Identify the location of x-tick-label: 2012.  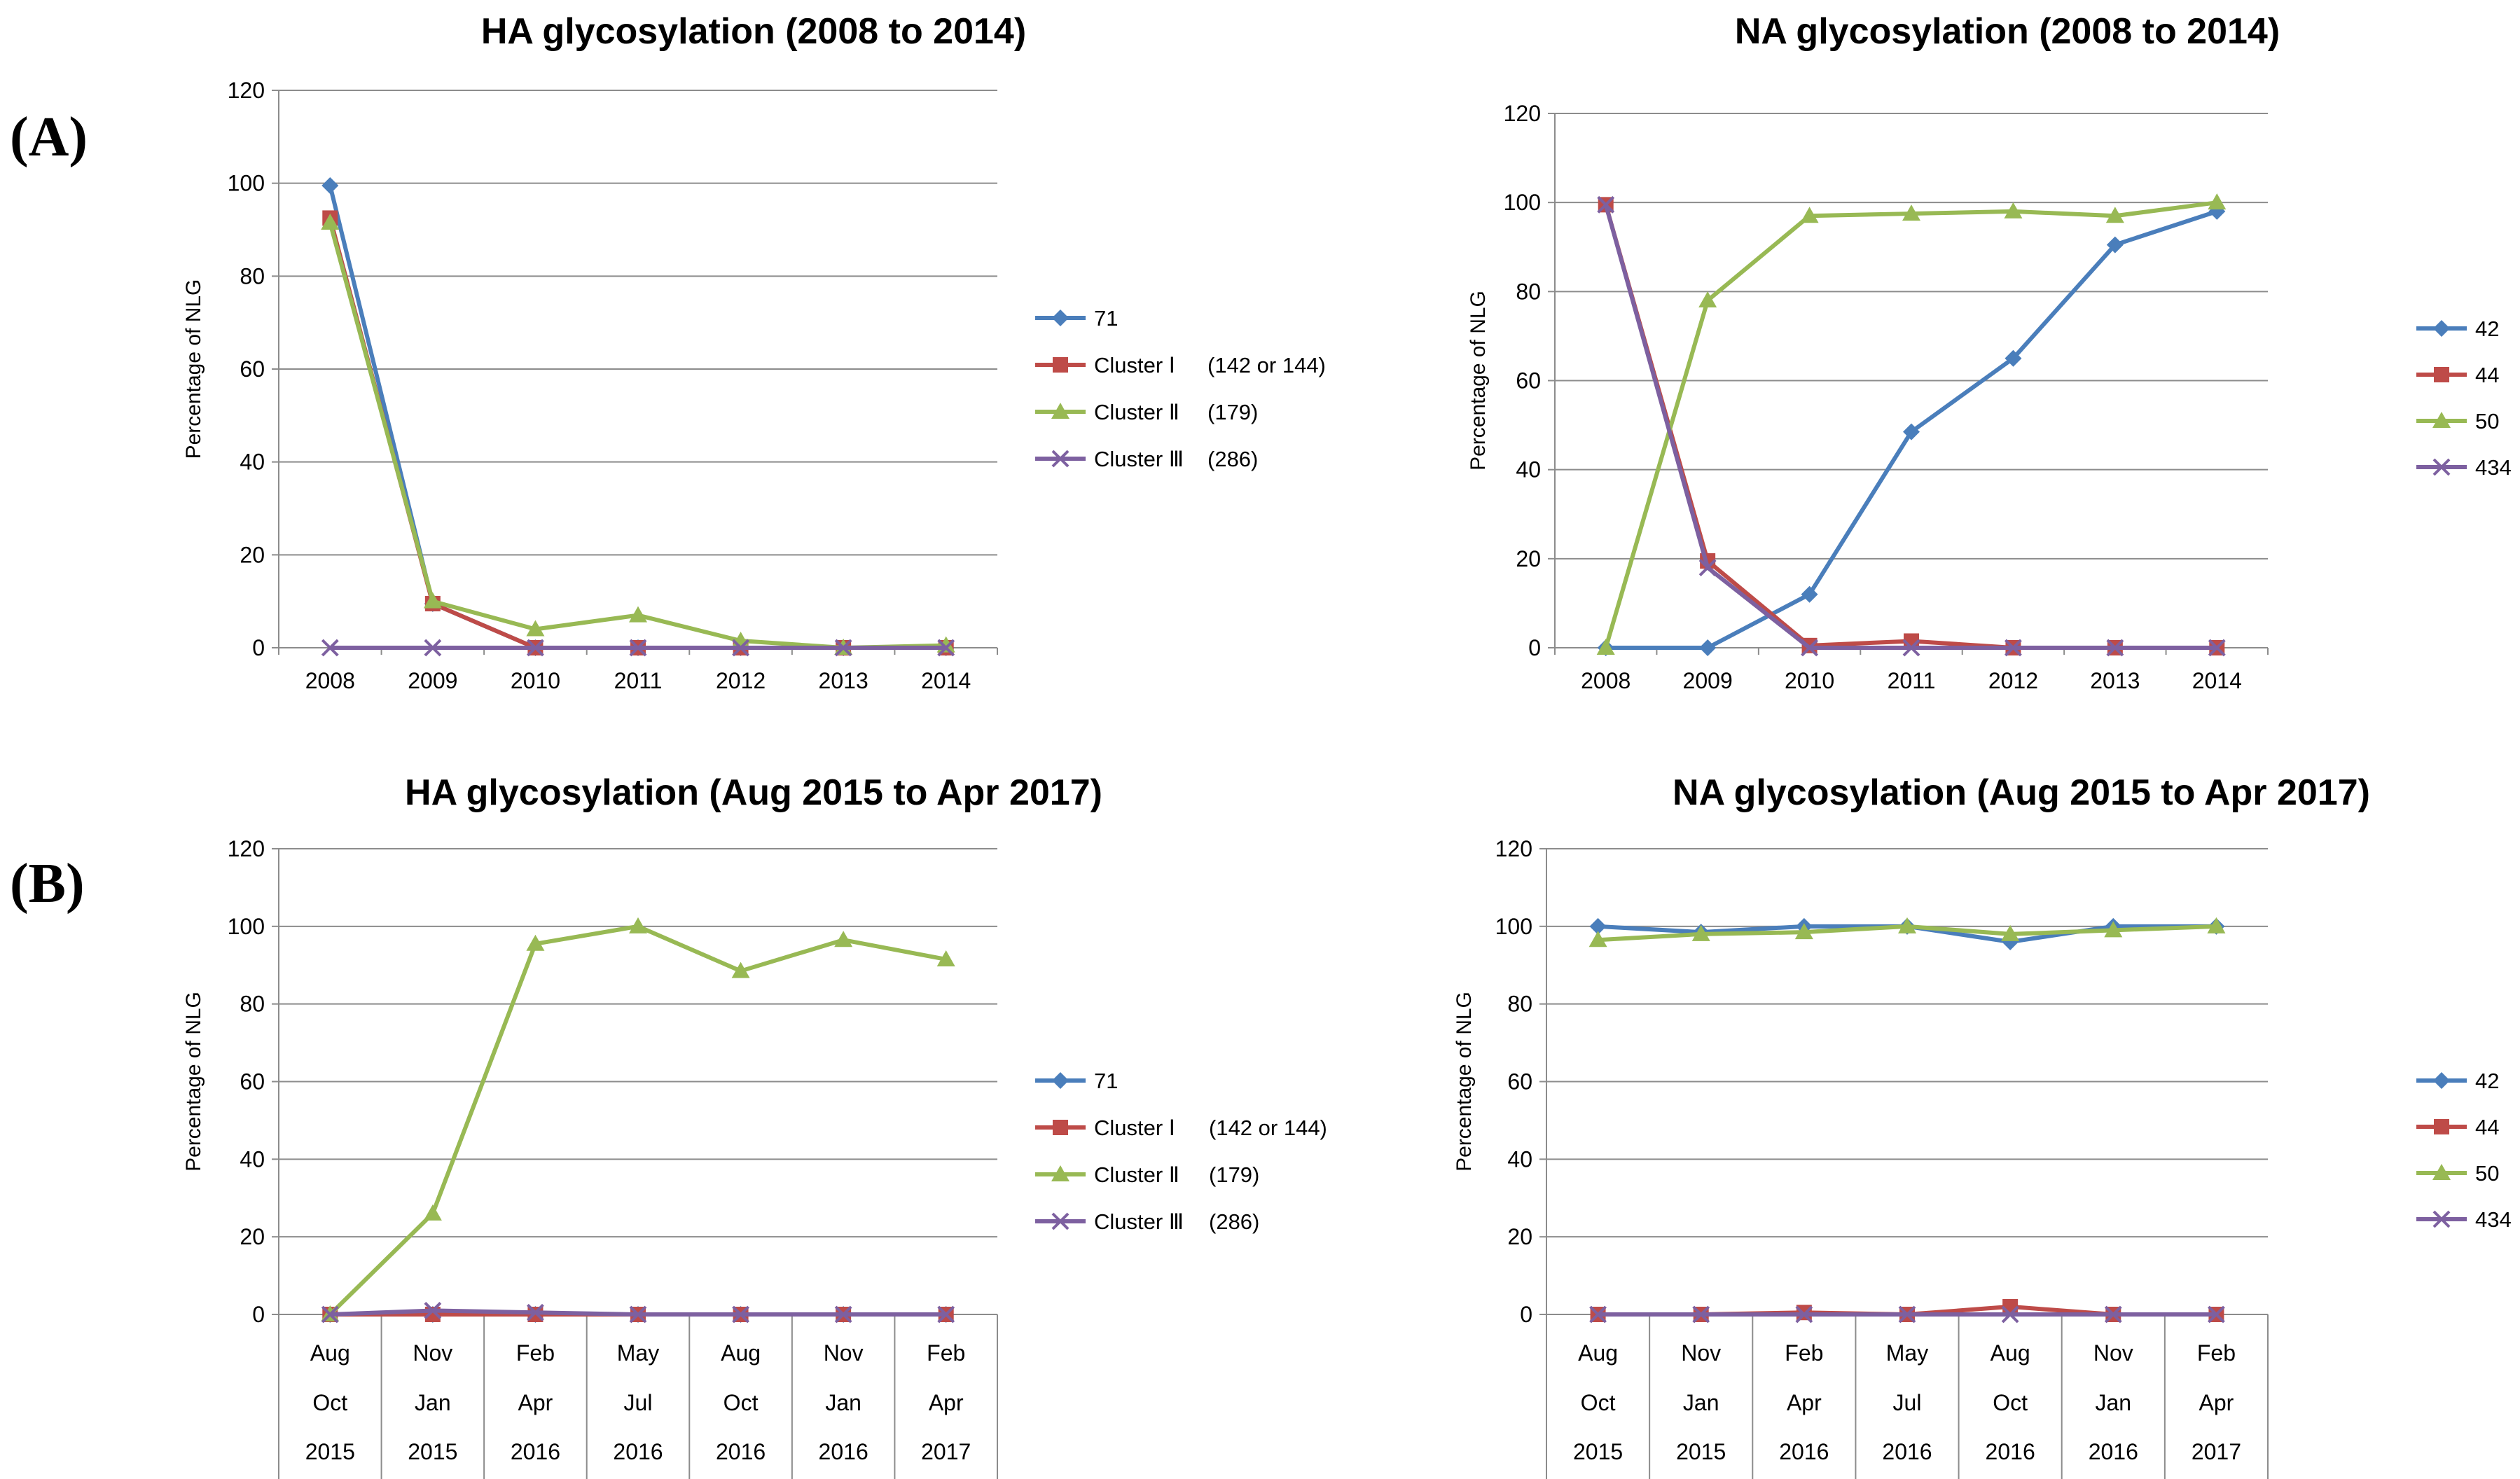
(741, 680).